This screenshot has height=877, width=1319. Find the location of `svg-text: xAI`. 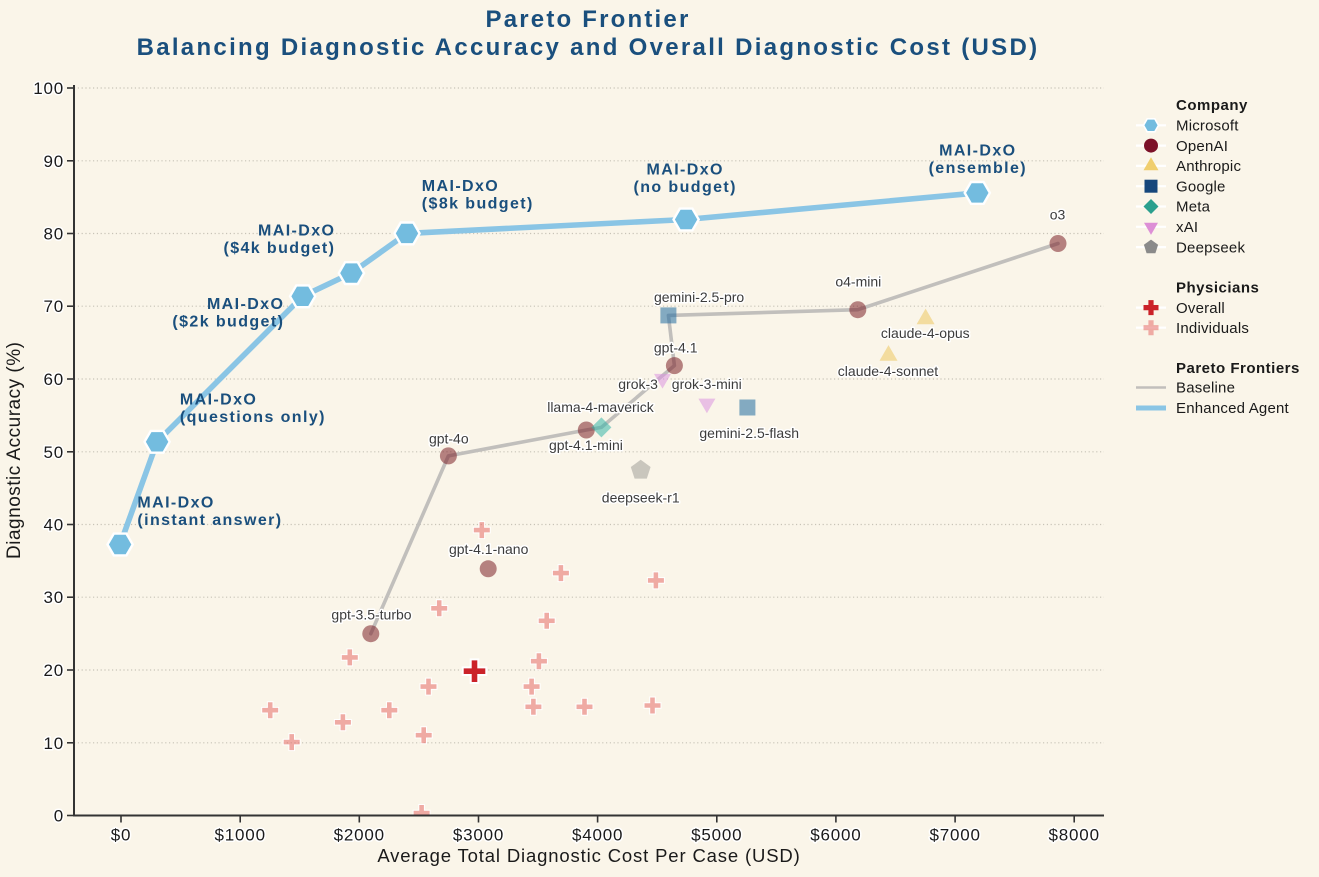

svg-text: xAI is located at coordinates (1187, 227).